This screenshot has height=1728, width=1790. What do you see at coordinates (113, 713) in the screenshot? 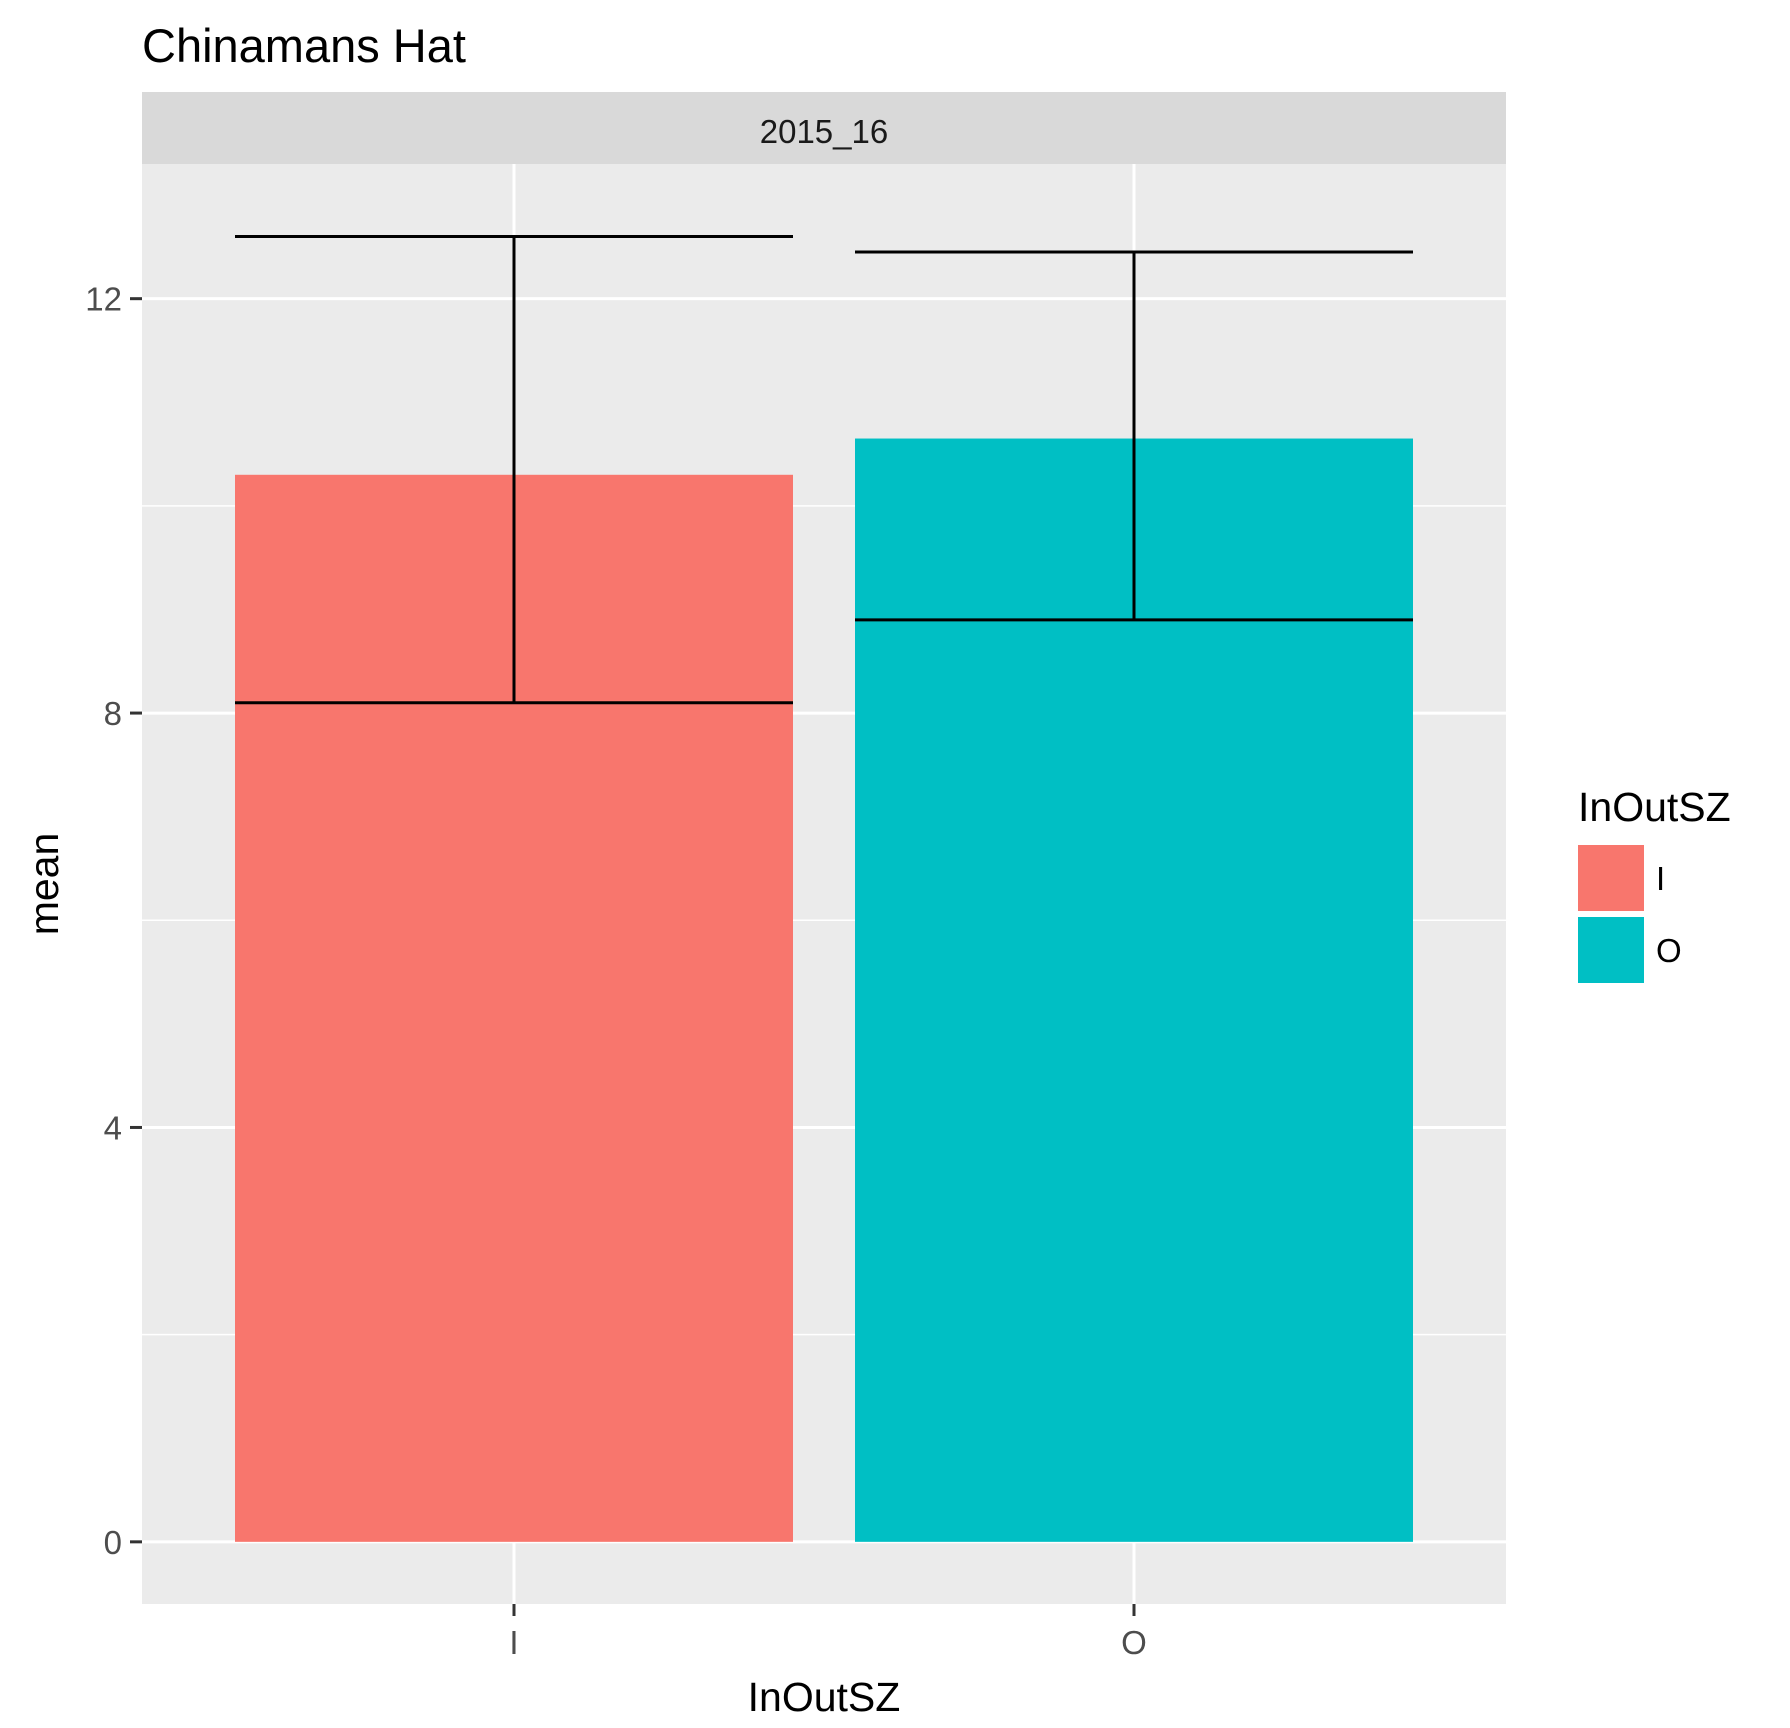
I see `y-tick-label: 8` at bounding box center [113, 713].